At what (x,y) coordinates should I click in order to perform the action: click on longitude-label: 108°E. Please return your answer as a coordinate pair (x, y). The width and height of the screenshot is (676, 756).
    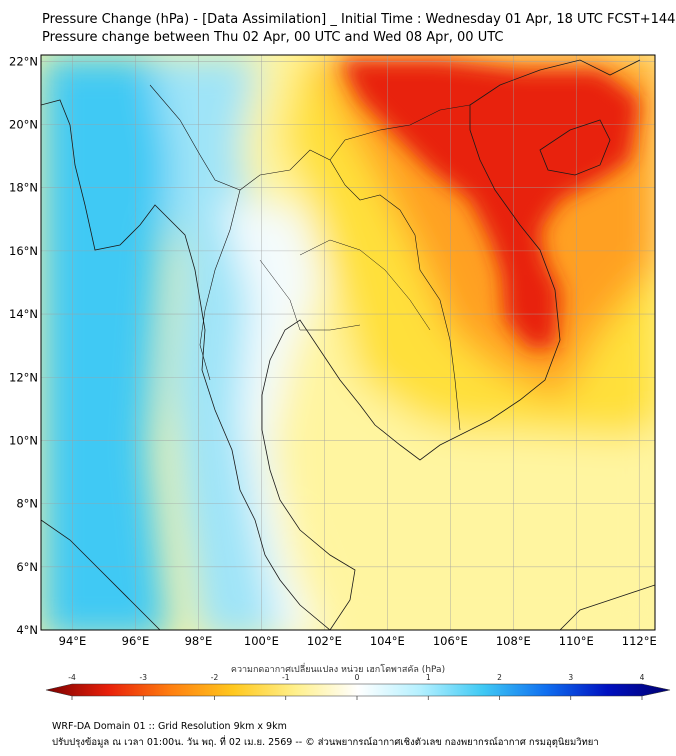
    Looking at the image, I should click on (513, 641).